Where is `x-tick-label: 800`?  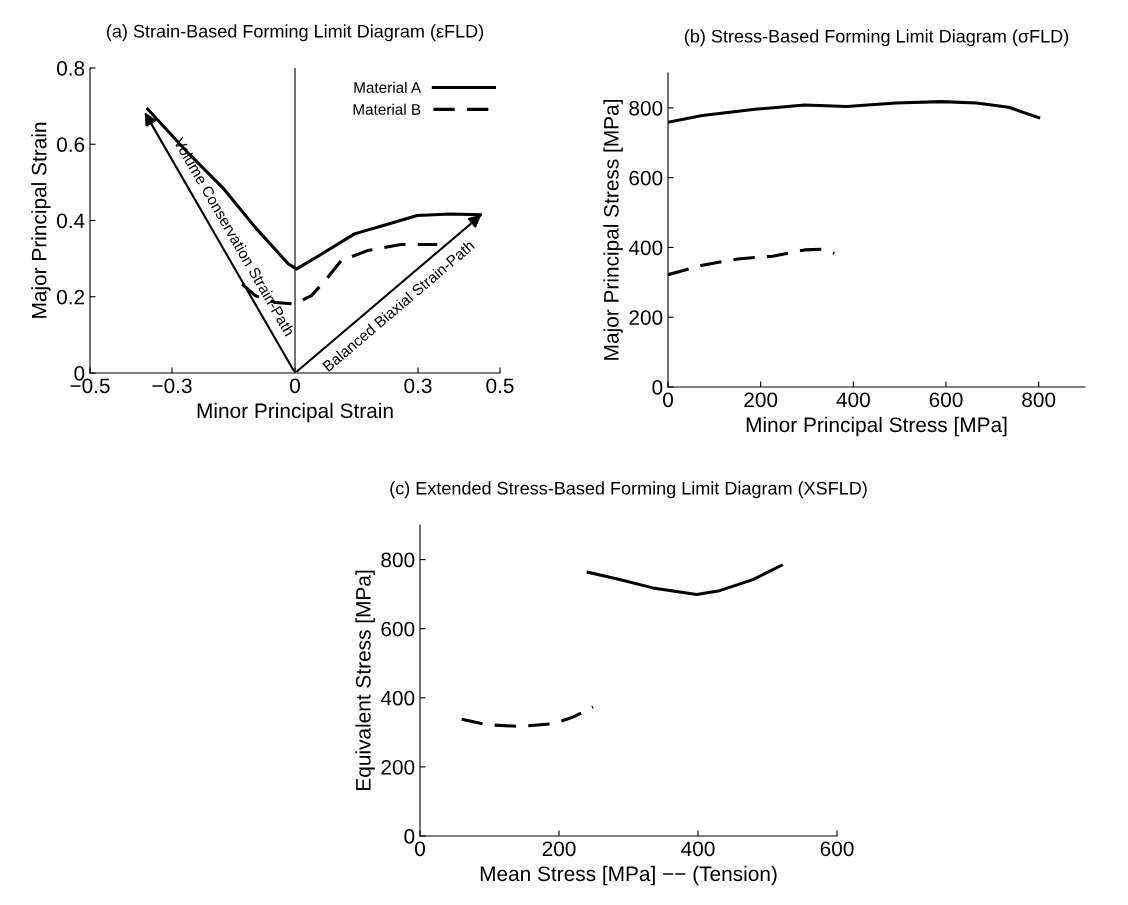
x-tick-label: 800 is located at coordinates (1039, 400).